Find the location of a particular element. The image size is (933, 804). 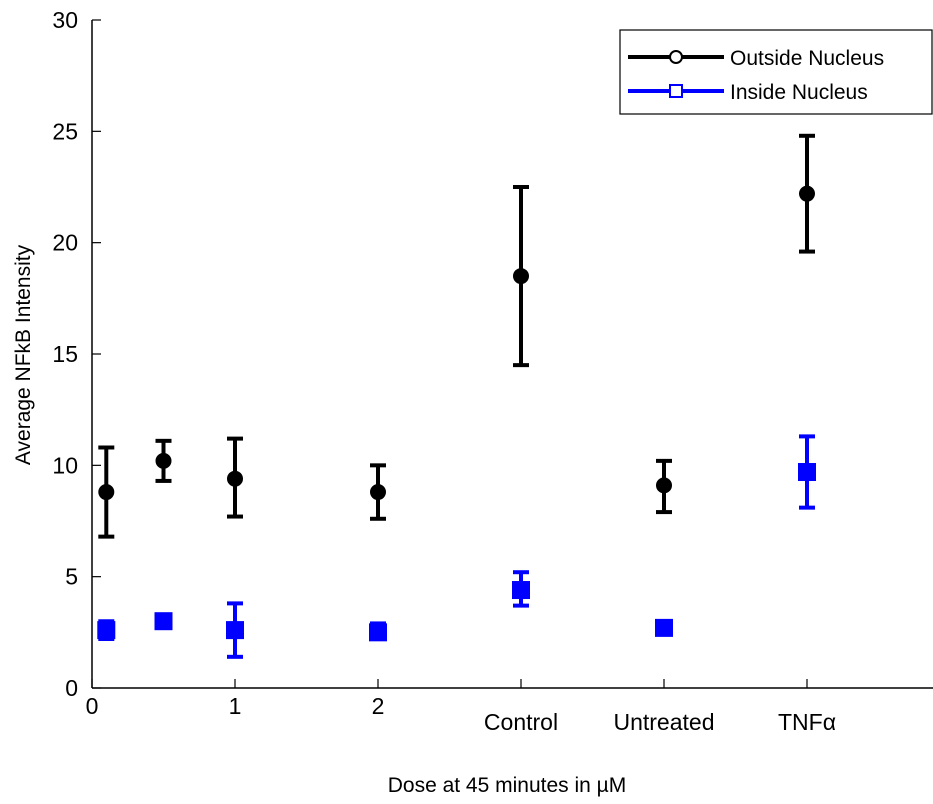

legend-label: Inside Nucleus is located at coordinates (799, 92).